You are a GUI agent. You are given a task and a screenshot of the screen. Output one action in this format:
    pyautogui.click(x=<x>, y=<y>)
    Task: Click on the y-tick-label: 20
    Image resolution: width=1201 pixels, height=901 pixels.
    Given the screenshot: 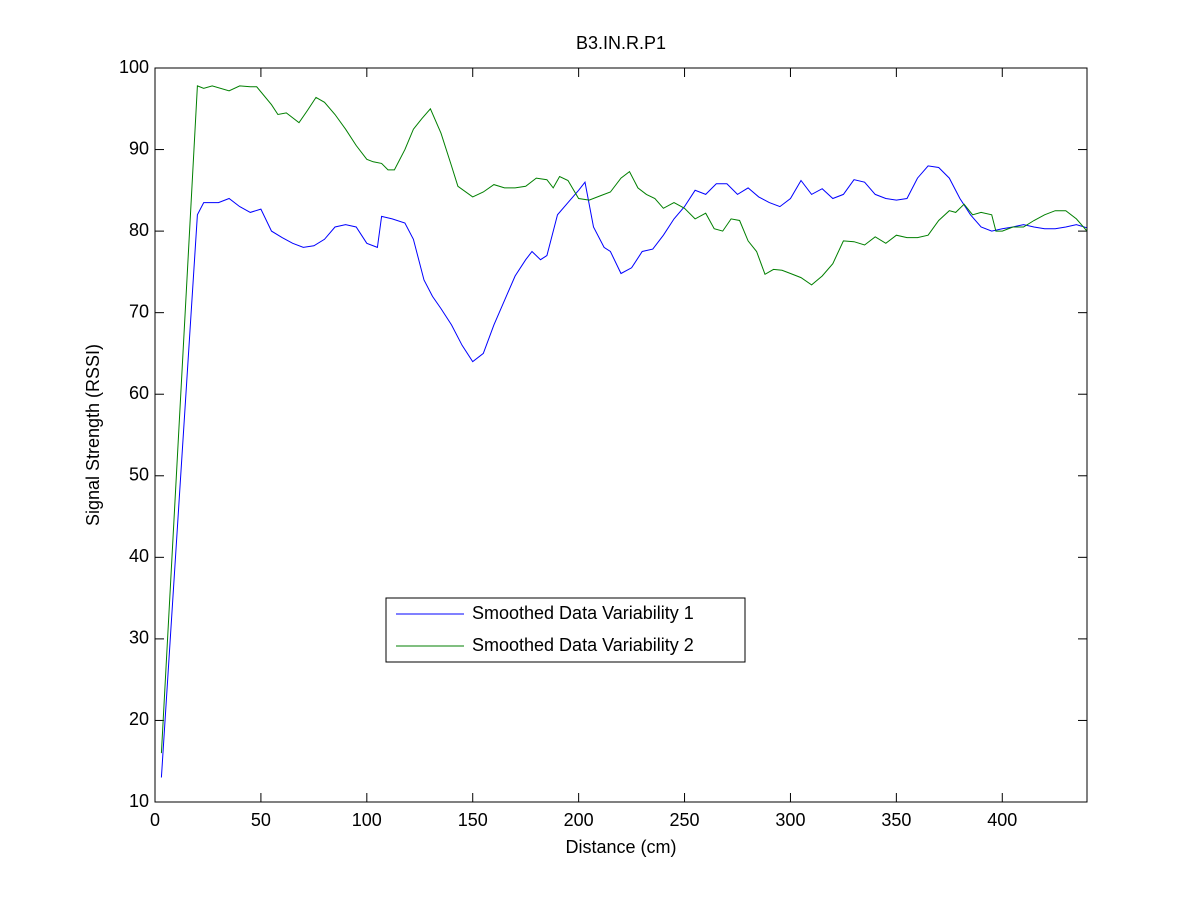 What is the action you would take?
    pyautogui.click(x=139, y=719)
    